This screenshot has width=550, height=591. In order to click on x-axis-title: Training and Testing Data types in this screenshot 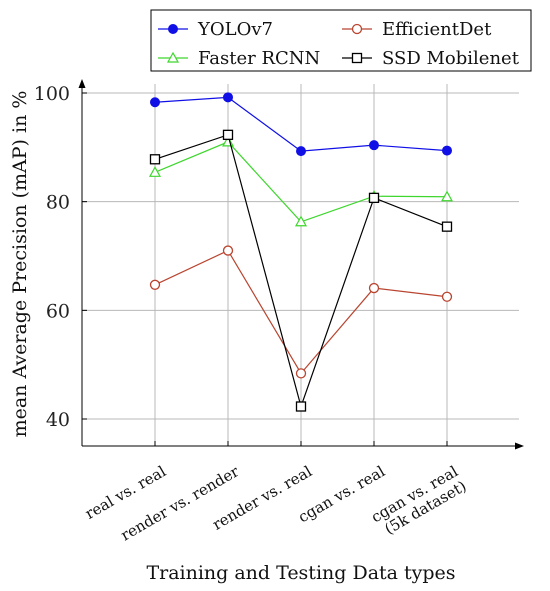, I will do `click(300, 573)`.